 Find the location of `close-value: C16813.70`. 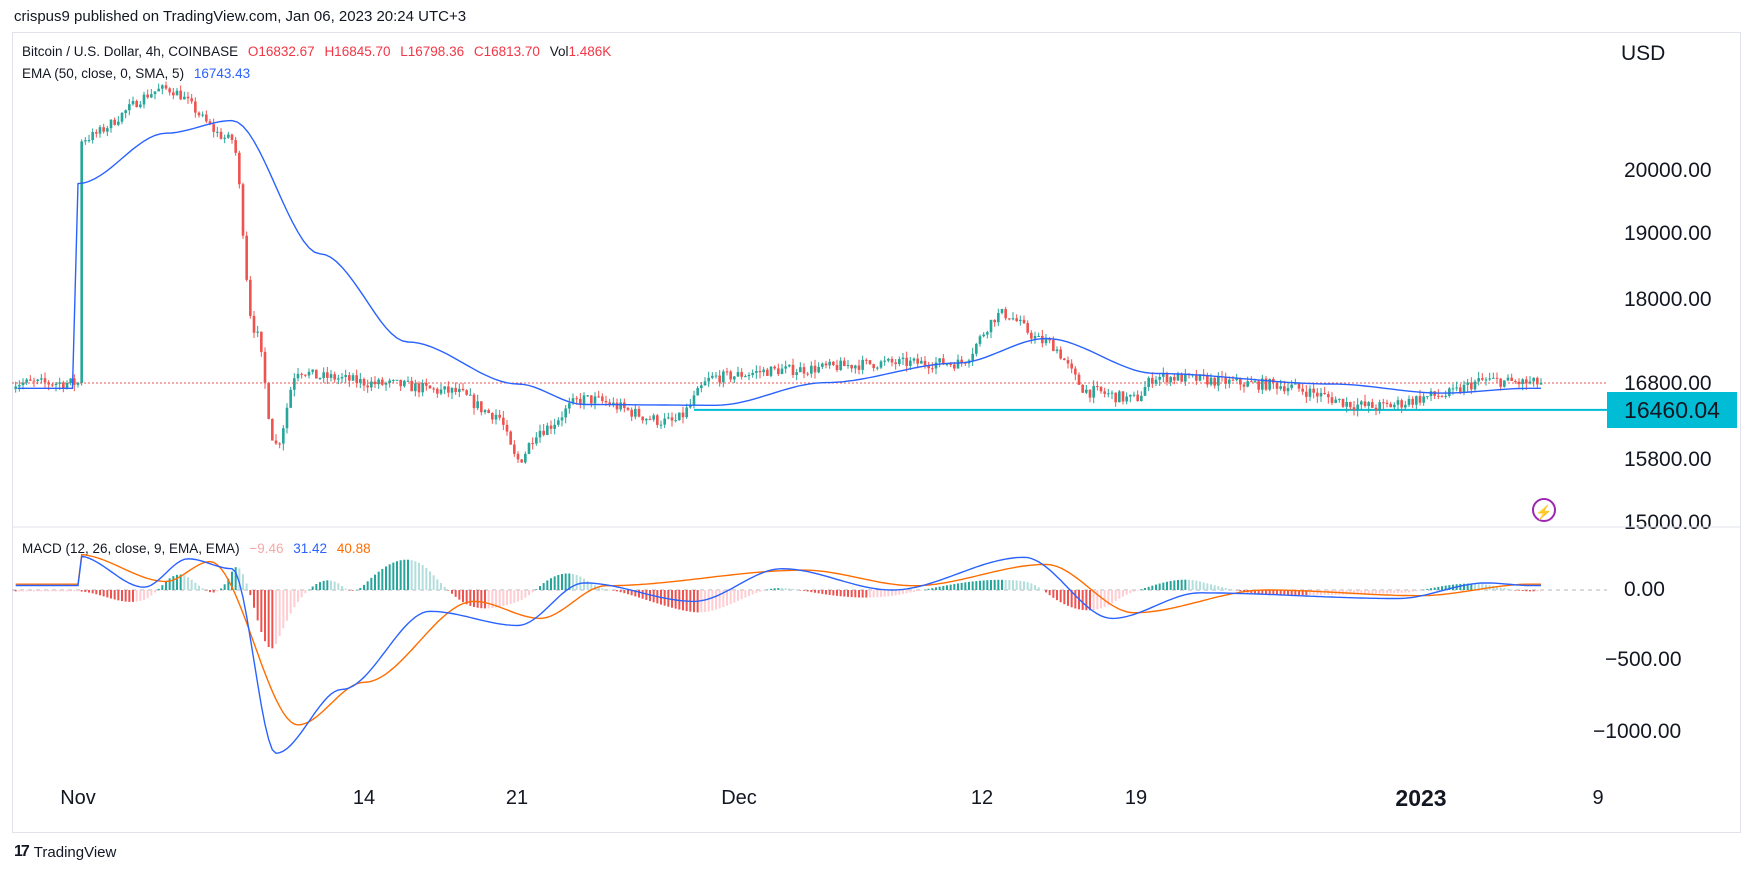

close-value: C16813.70 is located at coordinates (506, 51).